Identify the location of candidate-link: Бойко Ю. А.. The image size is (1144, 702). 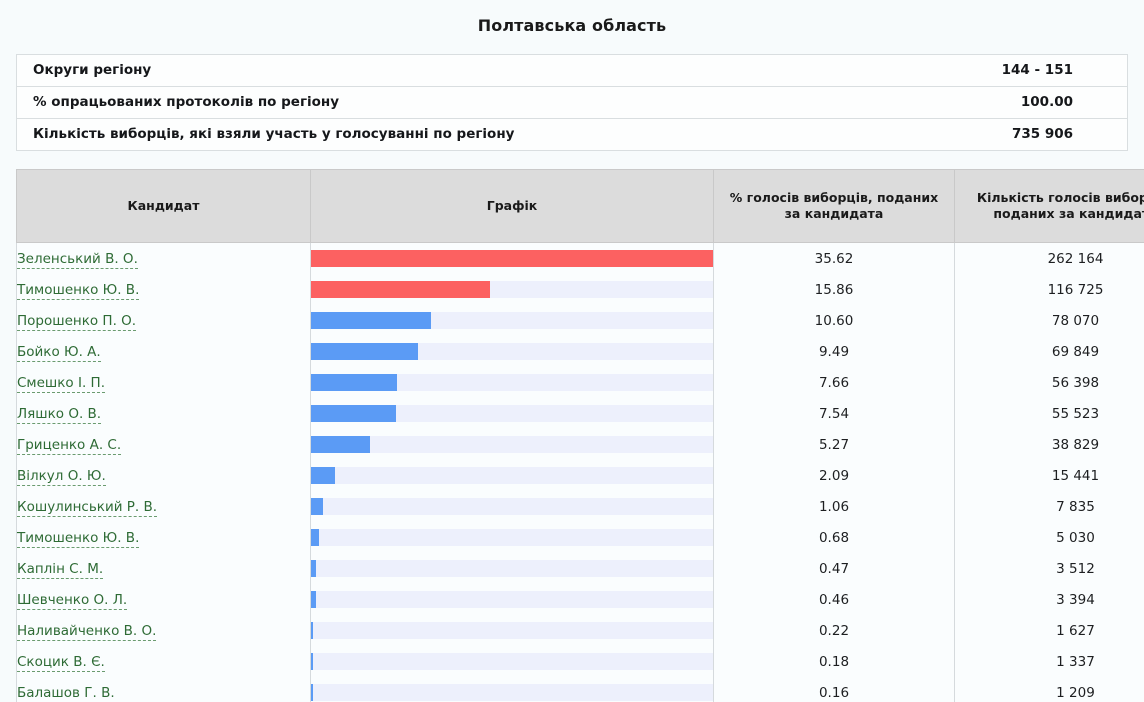
(59, 353).